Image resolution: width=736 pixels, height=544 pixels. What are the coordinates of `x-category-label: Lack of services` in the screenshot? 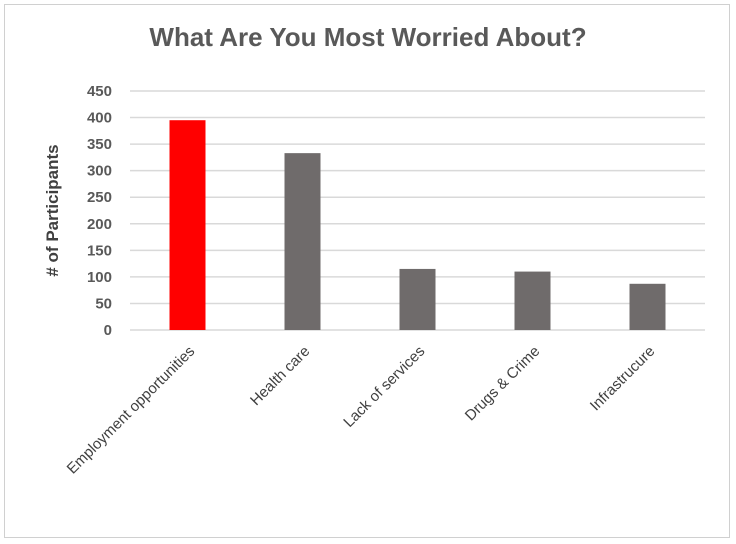 It's located at (384, 387).